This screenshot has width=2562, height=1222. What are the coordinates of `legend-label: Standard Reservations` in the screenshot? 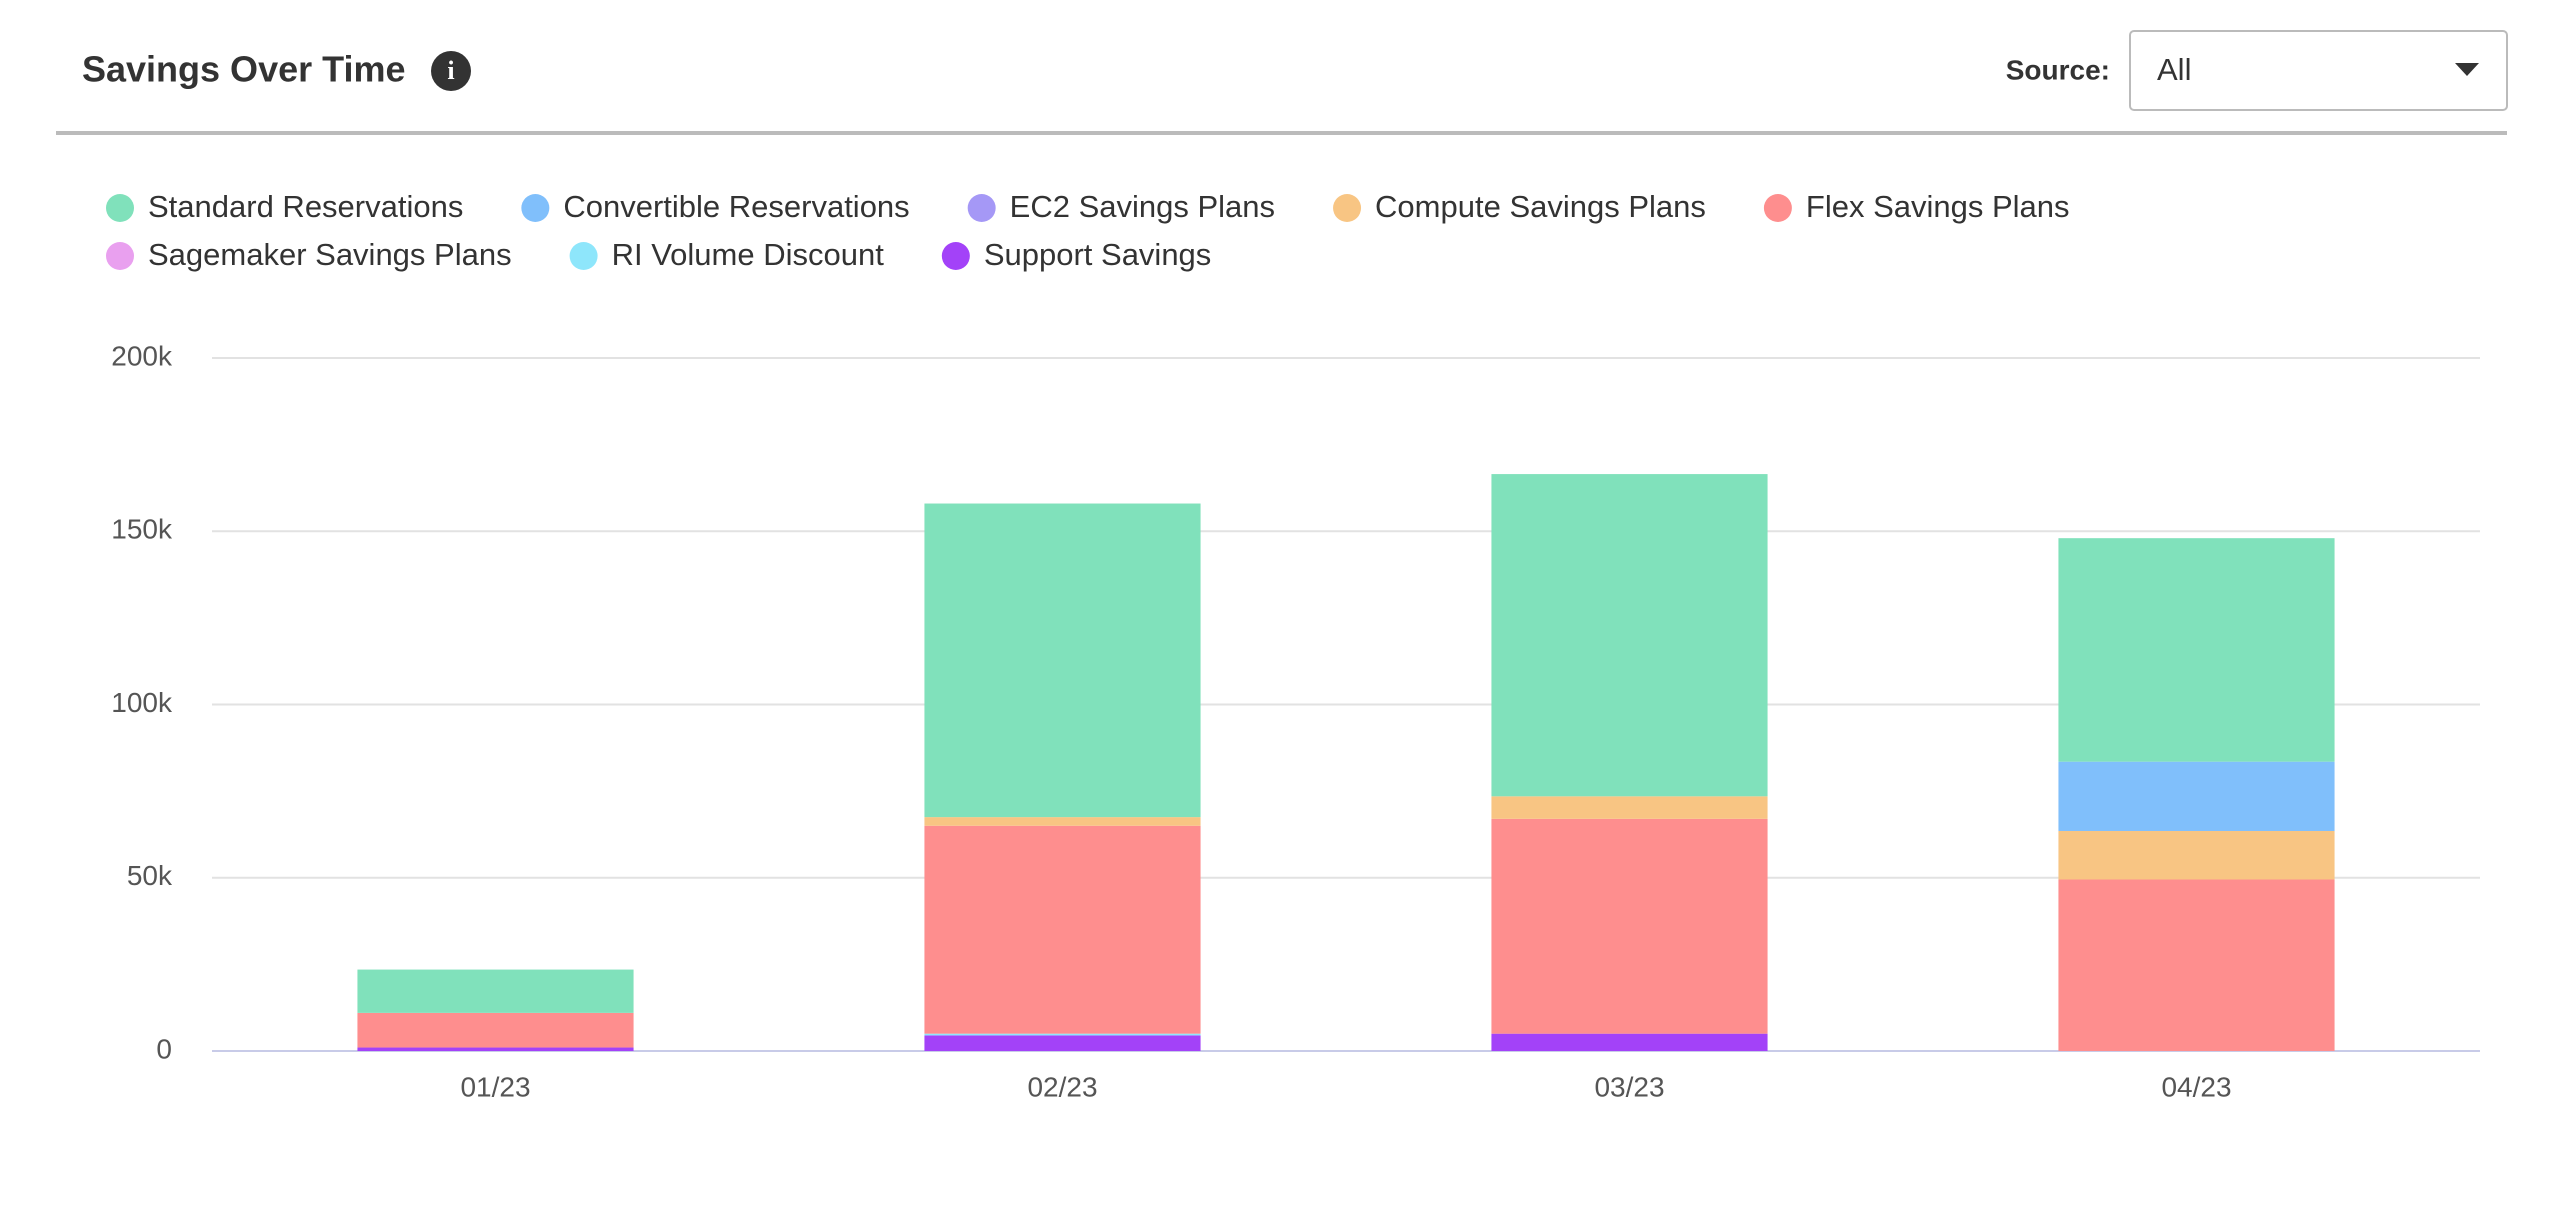 It's located at (305, 206).